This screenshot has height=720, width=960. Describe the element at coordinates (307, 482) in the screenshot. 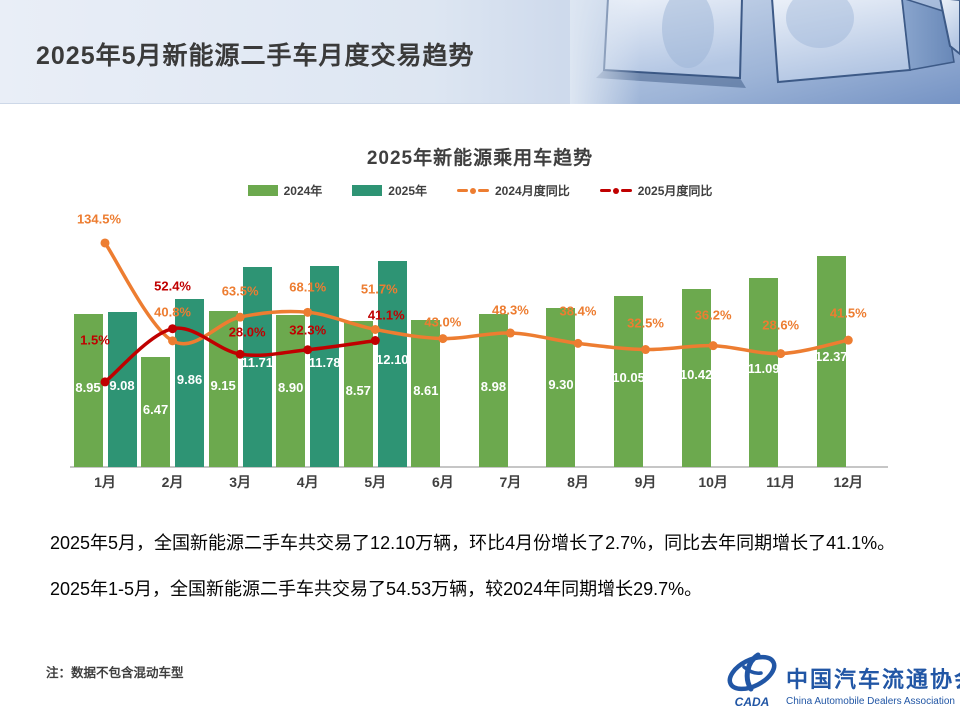

I see `month-label: 4月` at that location.